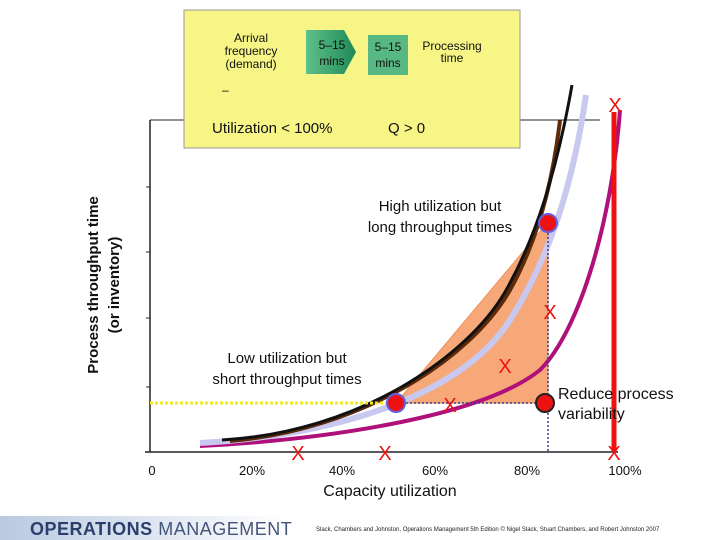 This screenshot has height=540, width=720. What do you see at coordinates (449, 406) in the screenshot?
I see `x-mark-lower: X` at bounding box center [449, 406].